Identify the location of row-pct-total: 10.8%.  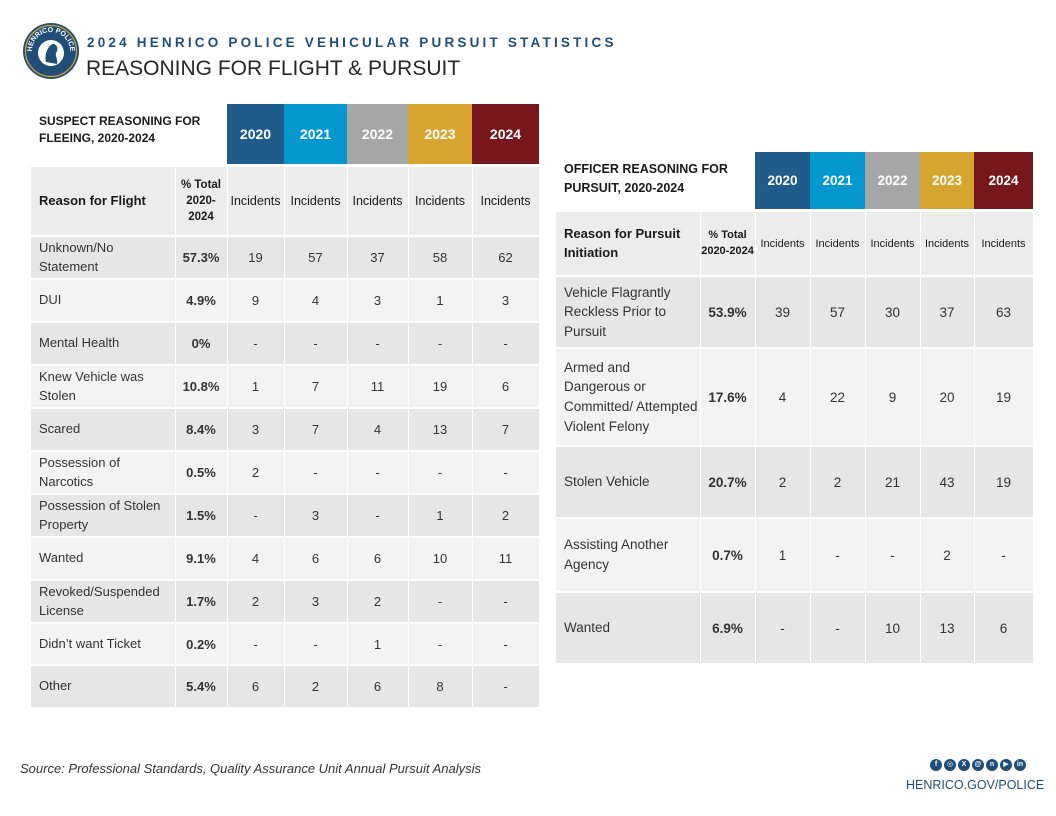
(201, 387).